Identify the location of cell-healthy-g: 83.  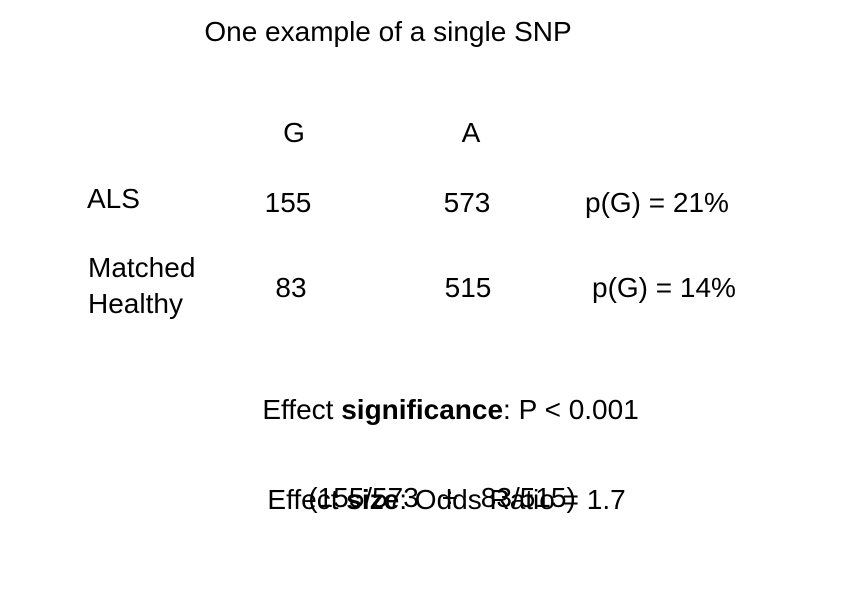
(291, 287).